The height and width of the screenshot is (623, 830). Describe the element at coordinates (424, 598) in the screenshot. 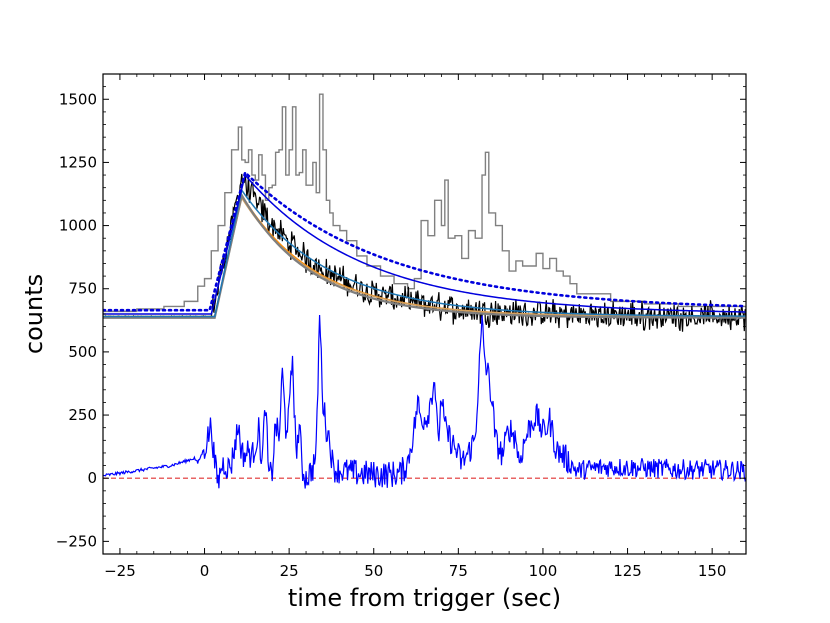

I see `x-axis-label: time from trigger (sec)` at that location.